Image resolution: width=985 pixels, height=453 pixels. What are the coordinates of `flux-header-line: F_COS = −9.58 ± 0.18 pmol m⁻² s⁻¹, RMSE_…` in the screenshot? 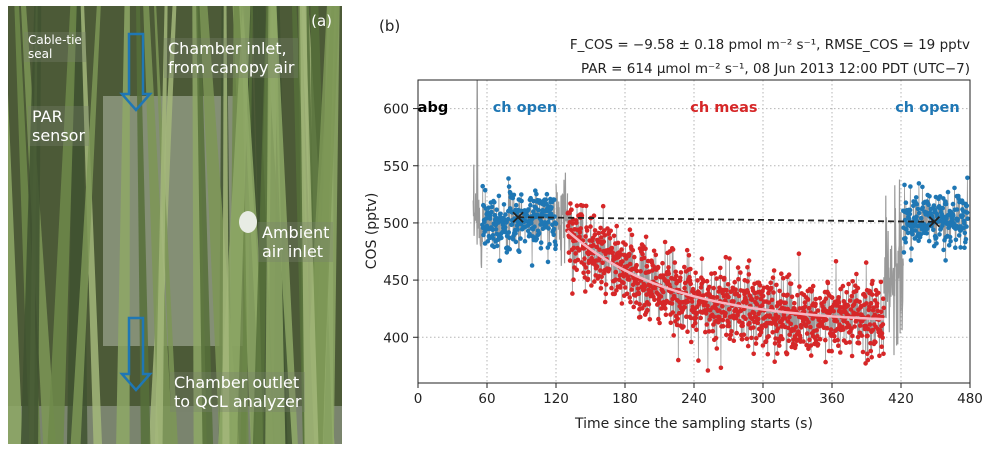 It's located at (770, 45).